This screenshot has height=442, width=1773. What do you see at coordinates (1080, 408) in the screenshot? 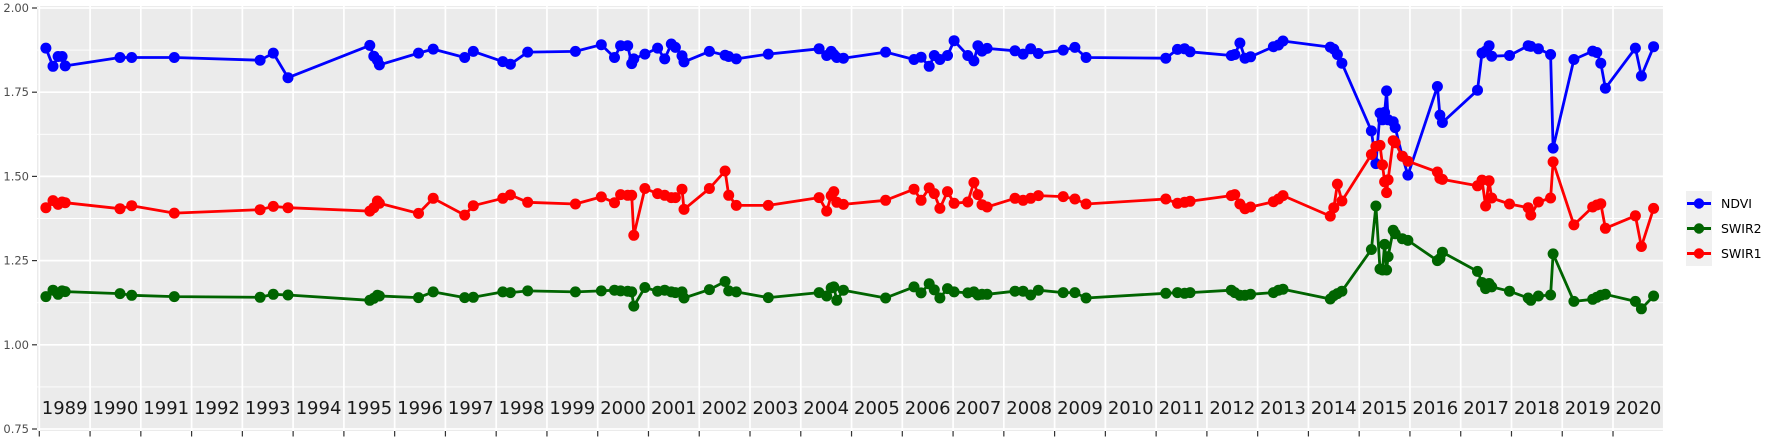
I see `x-axis-year-label: 2009` at bounding box center [1080, 408].